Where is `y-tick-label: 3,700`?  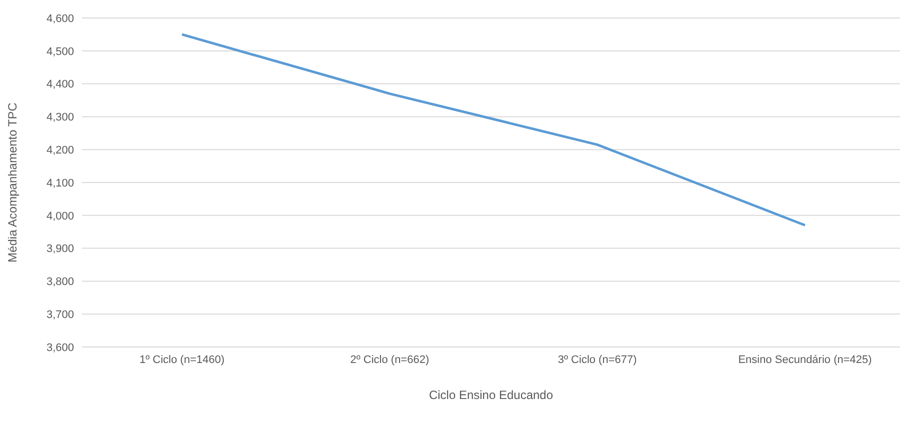
y-tick-label: 3,700 is located at coordinates (60, 315).